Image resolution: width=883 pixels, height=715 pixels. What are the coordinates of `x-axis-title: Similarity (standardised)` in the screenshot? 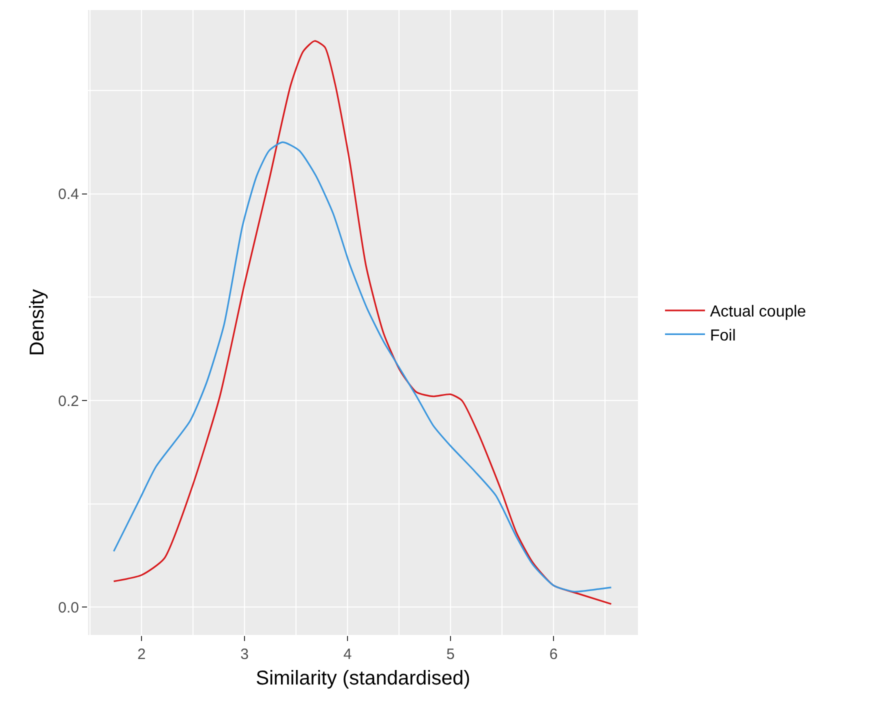 It's located at (363, 679).